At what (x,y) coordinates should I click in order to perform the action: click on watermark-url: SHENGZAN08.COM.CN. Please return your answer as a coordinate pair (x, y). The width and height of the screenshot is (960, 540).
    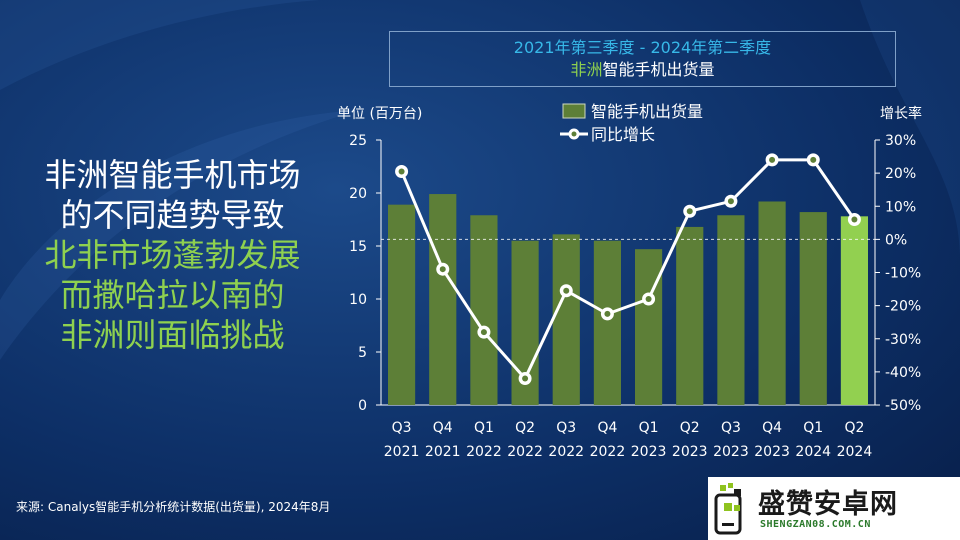
    Looking at the image, I should click on (815, 524).